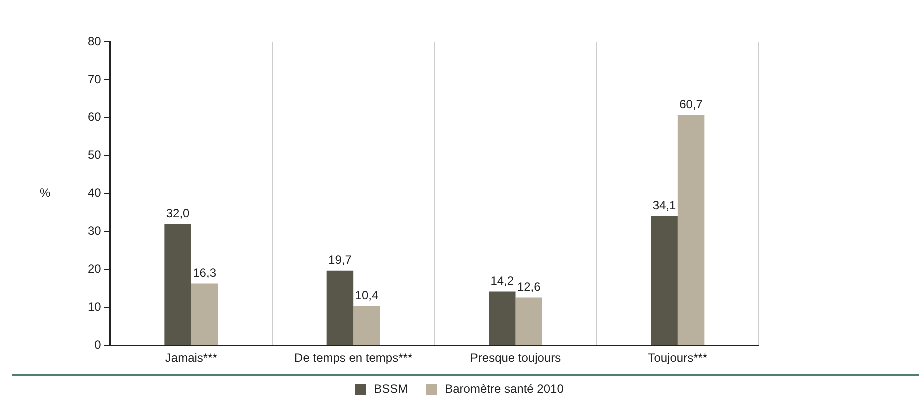 This screenshot has height=405, width=919. I want to click on y-tick-label: 70, so click(95, 79).